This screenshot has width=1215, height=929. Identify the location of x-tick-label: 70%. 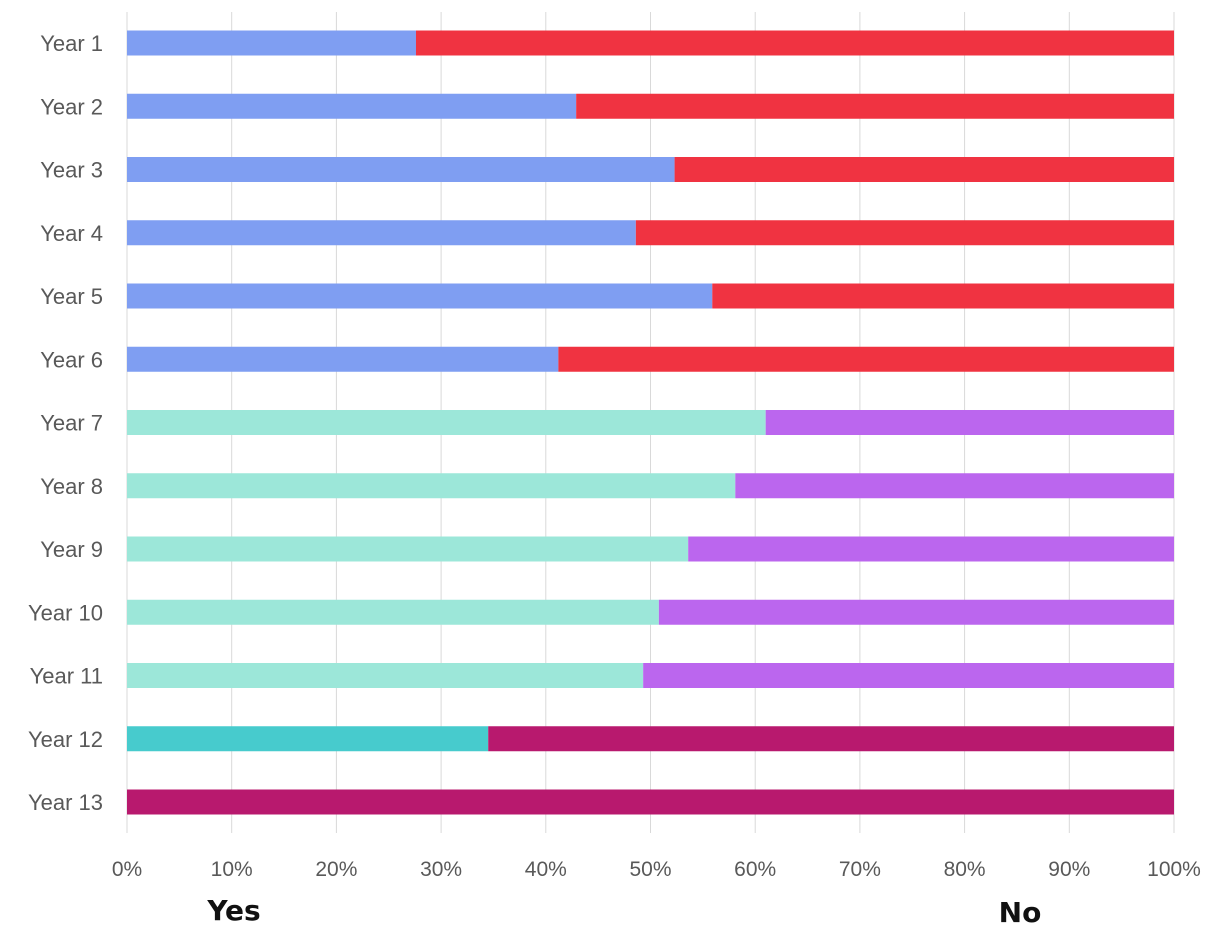
(860, 869).